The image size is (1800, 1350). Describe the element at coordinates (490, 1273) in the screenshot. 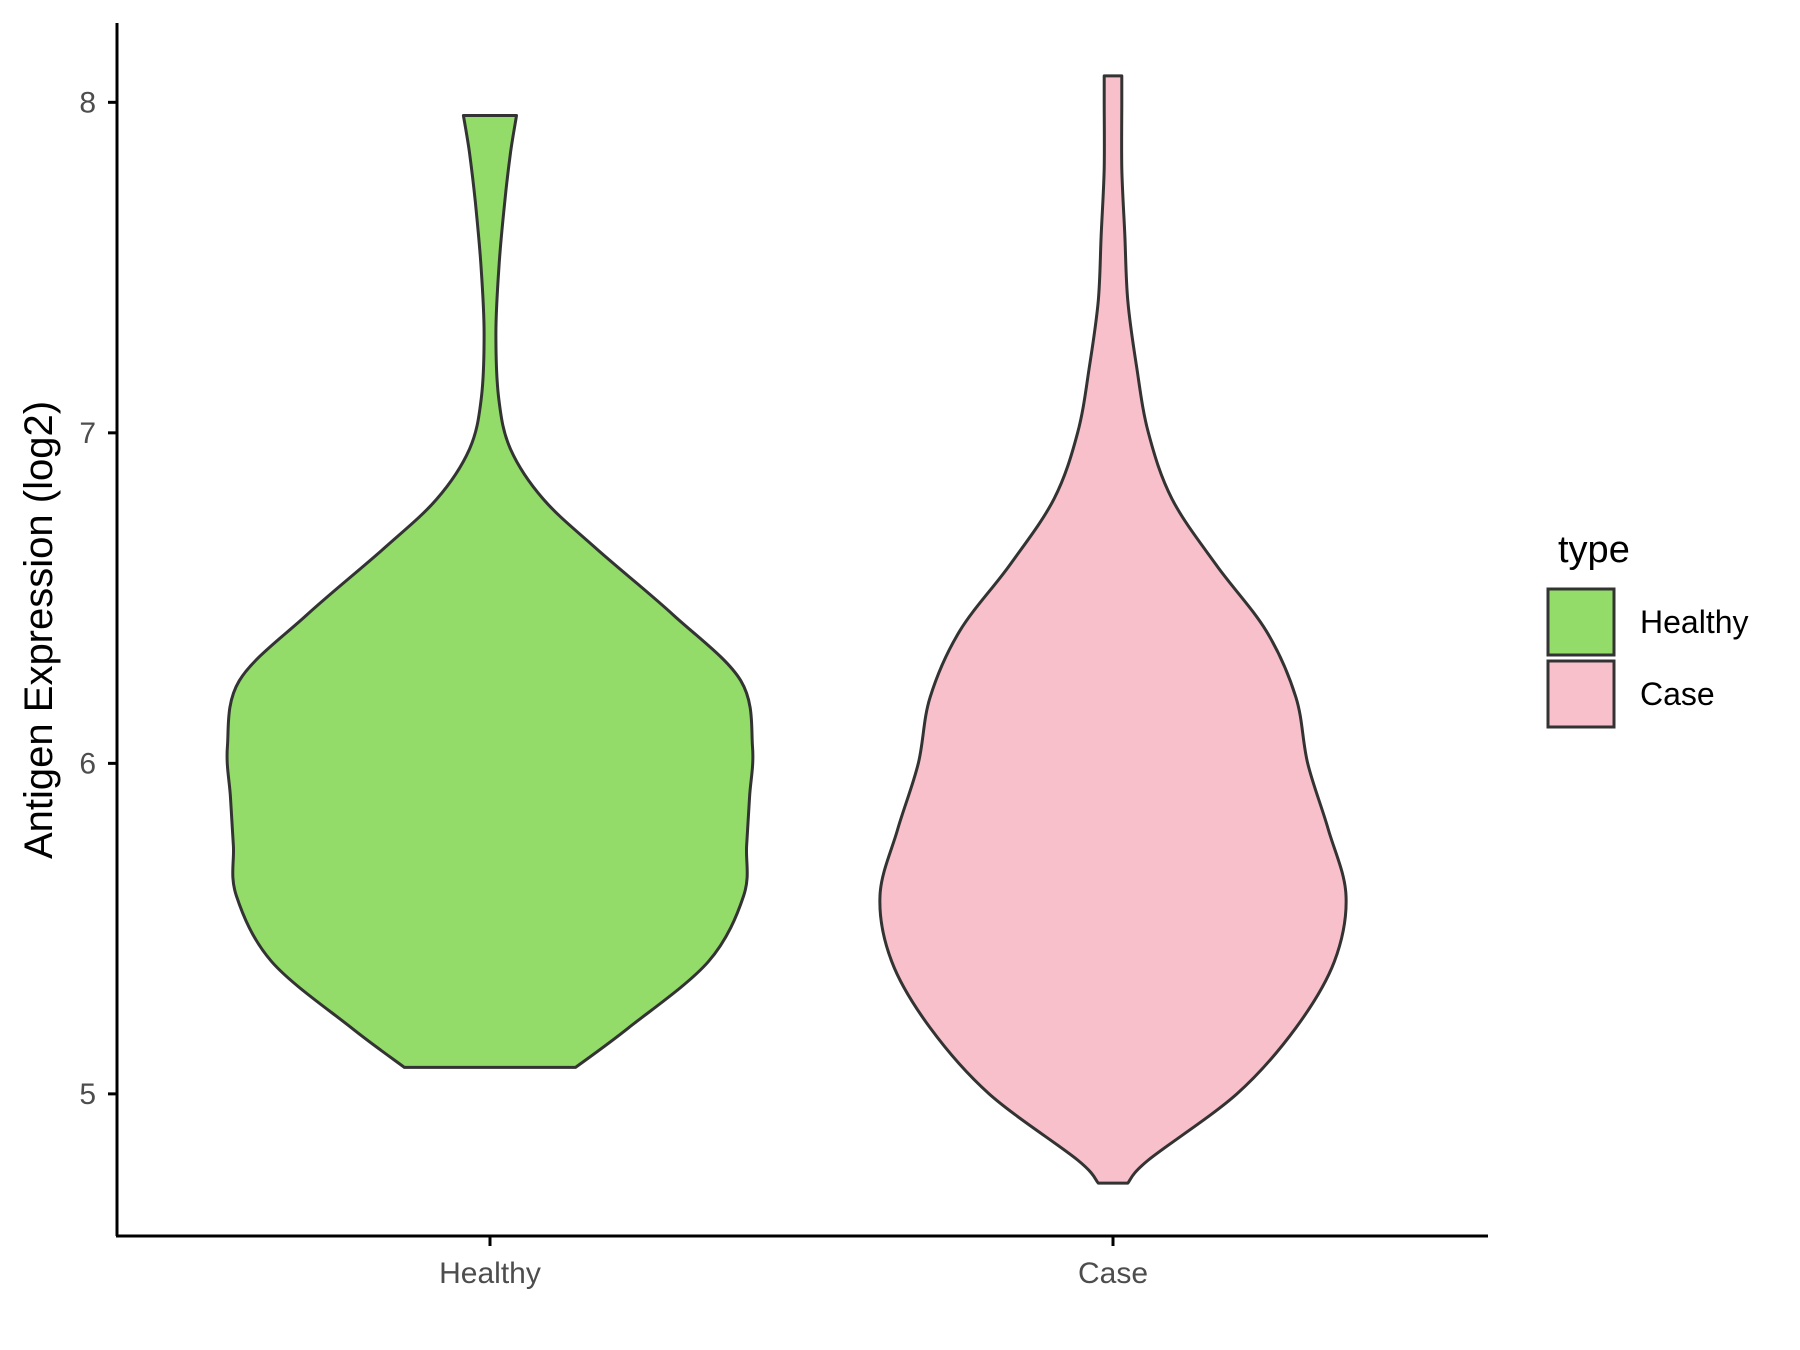

I see `x-tick-label: Healthy` at that location.